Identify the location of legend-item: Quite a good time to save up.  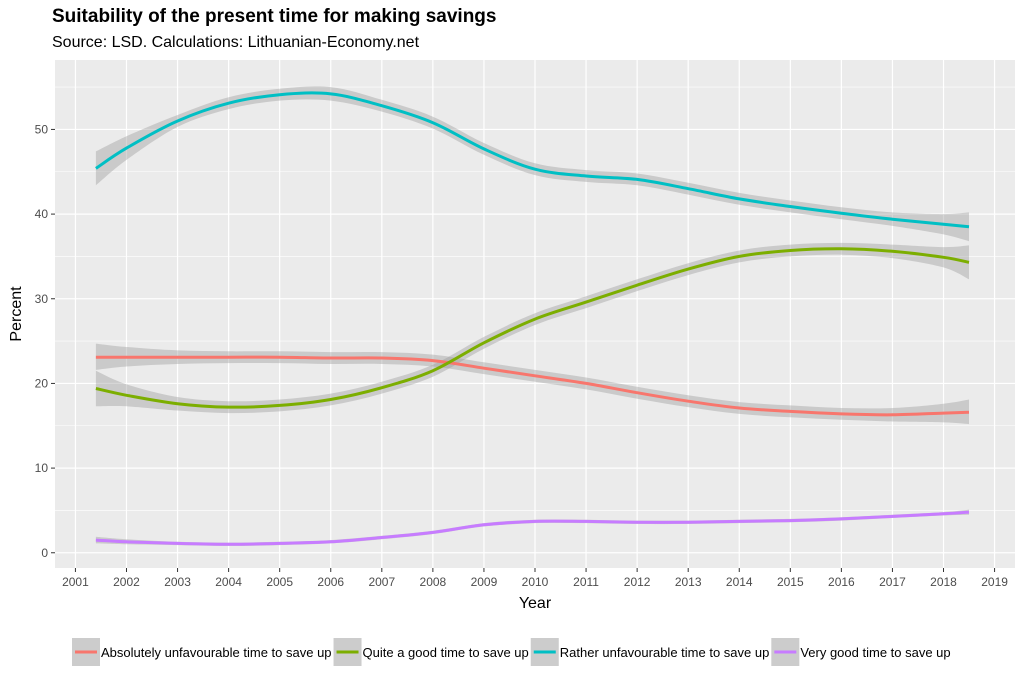
(431, 652).